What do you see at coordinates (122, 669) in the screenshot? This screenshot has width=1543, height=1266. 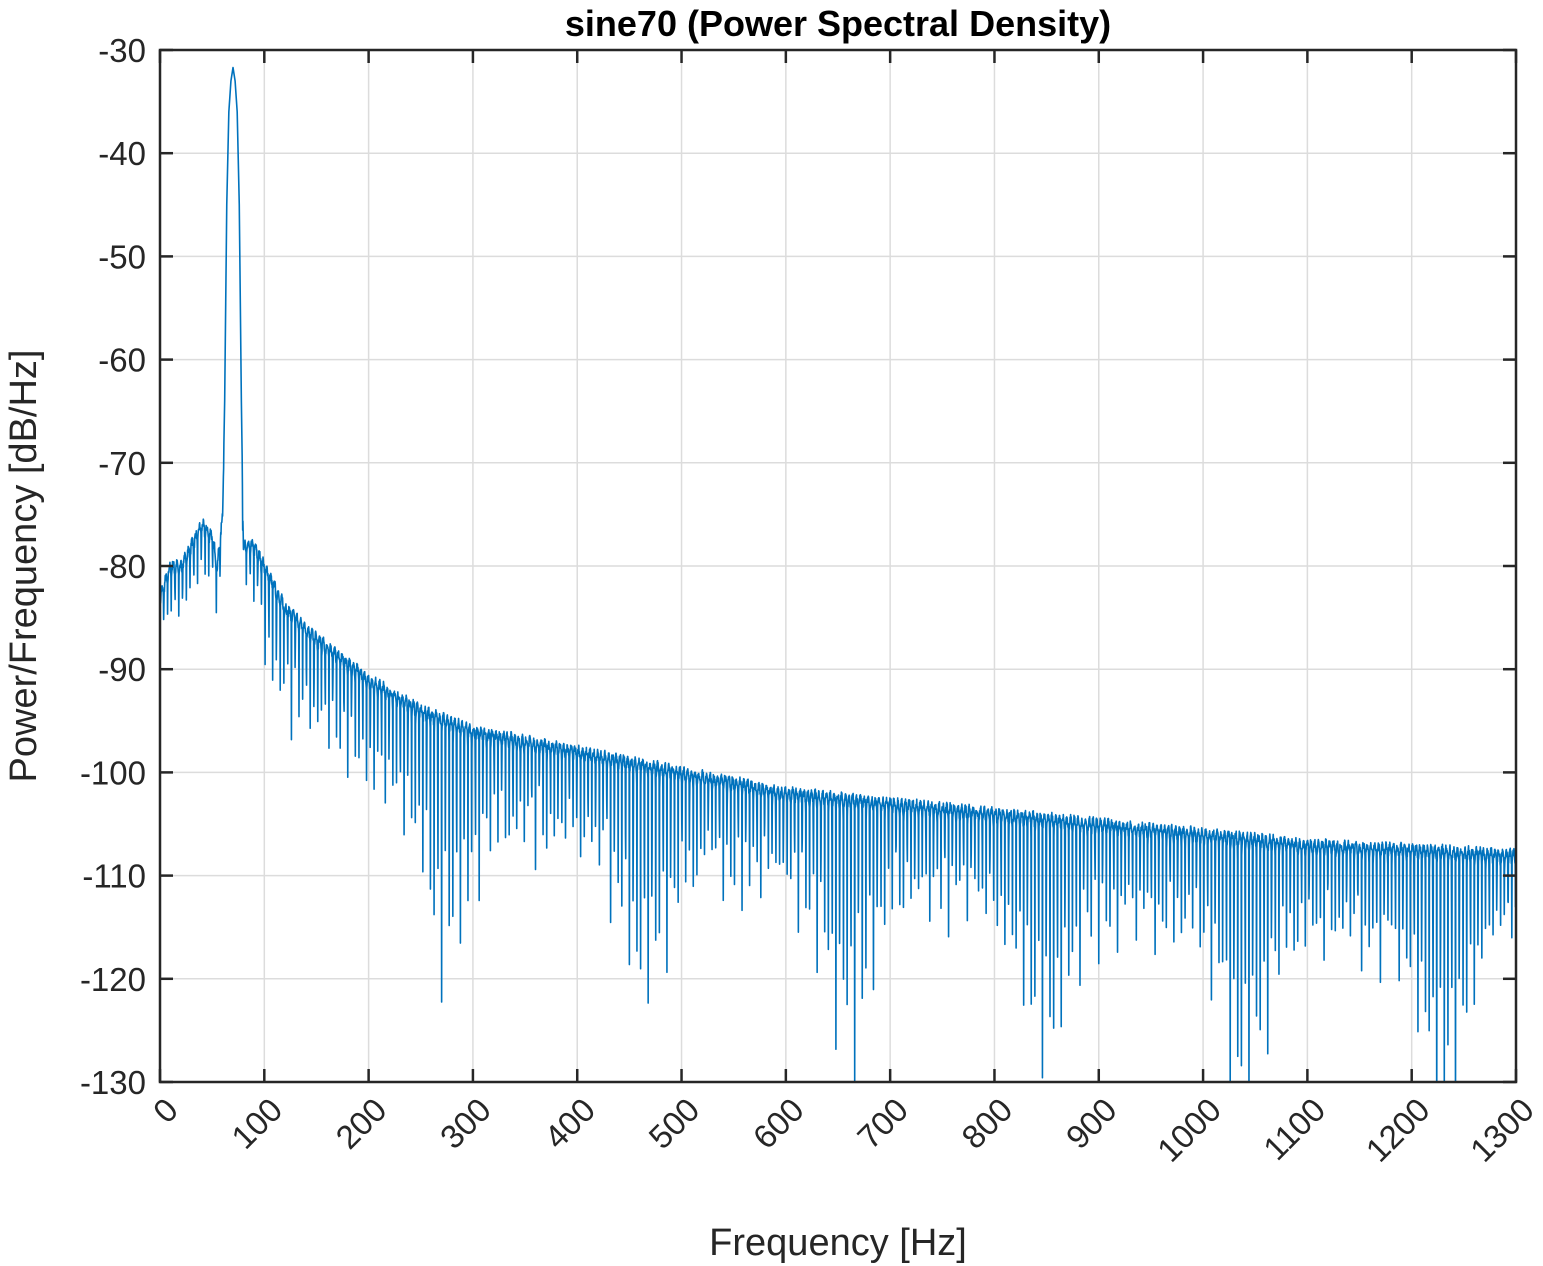 I see `y-tick-label: -90` at bounding box center [122, 669].